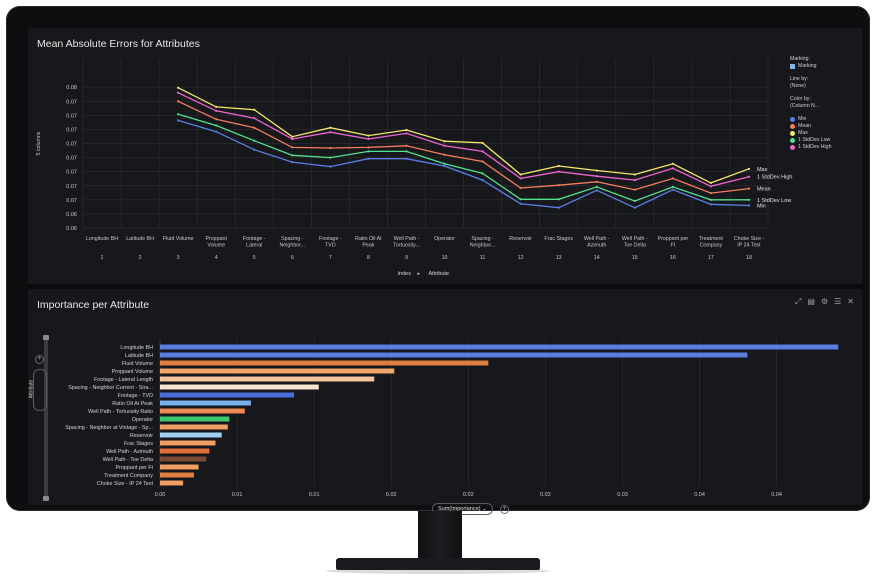  I want to click on add-x-axis-icon: +, so click(504, 509).